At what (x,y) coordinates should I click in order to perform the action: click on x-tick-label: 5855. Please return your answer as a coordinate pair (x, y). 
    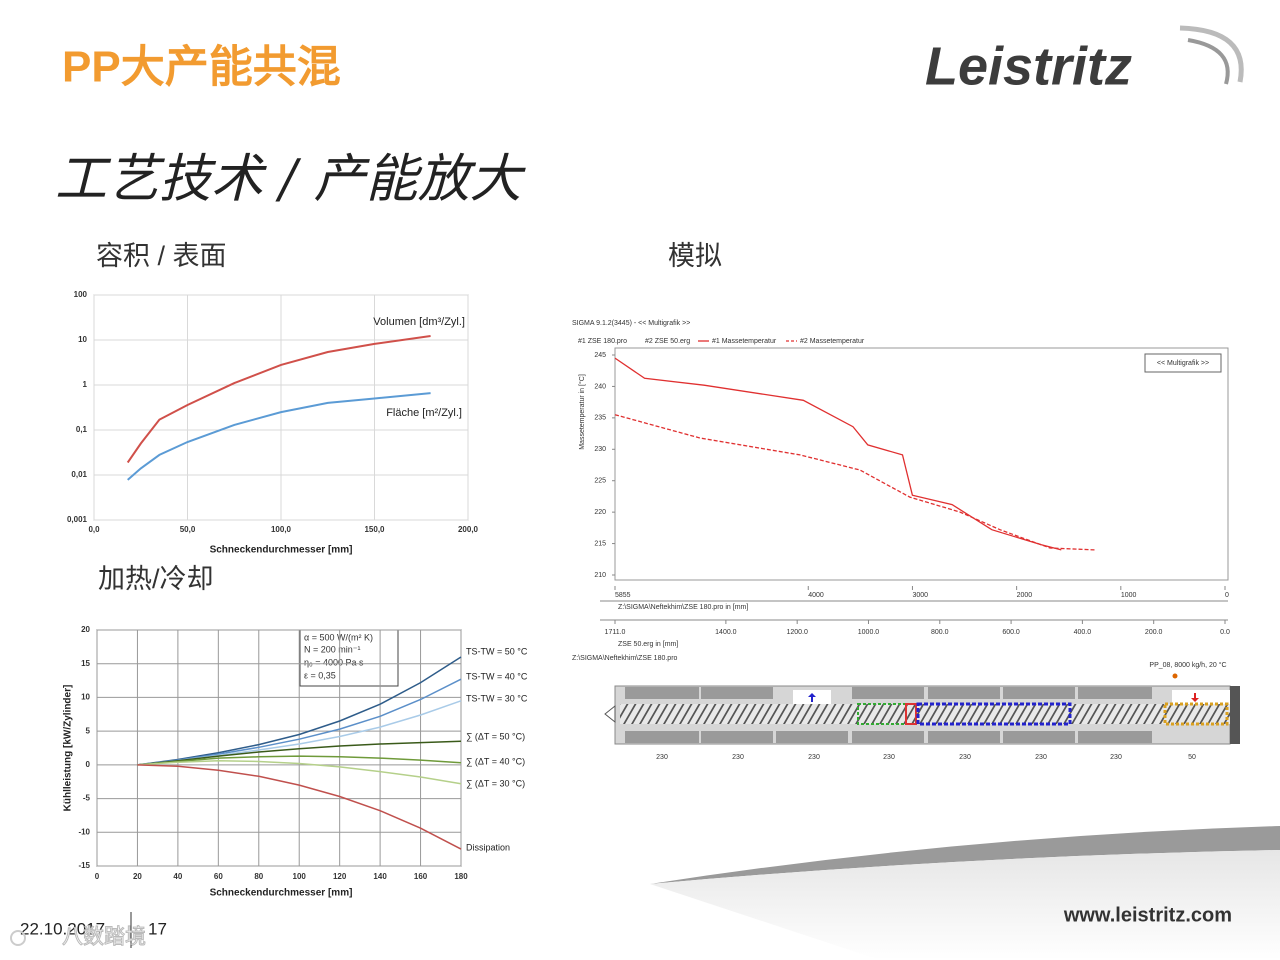
    Looking at the image, I should click on (623, 595).